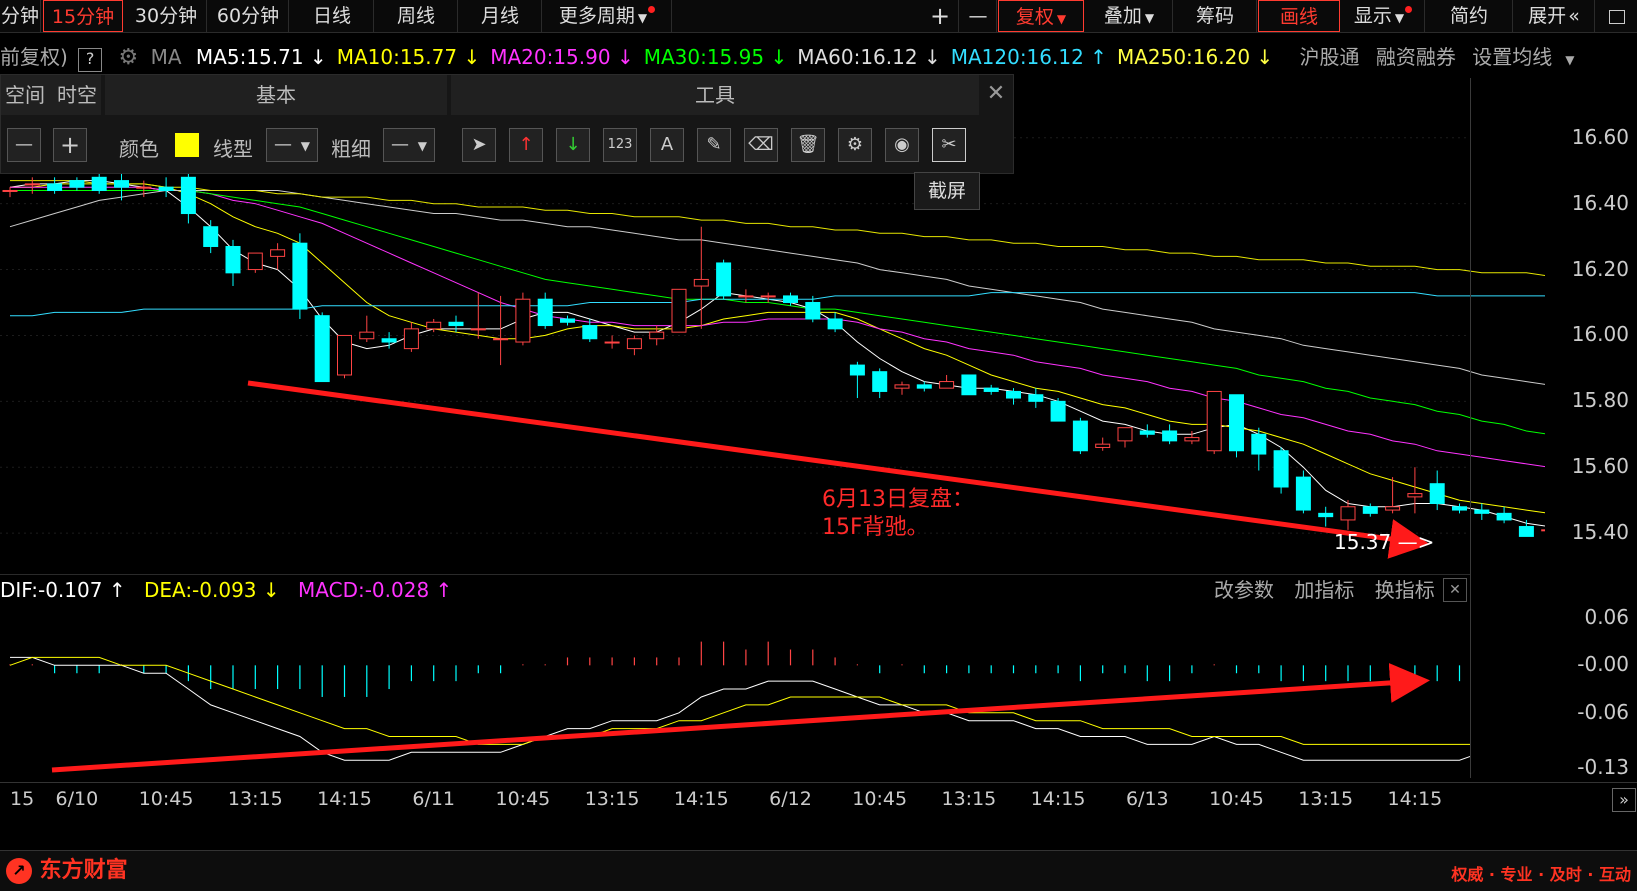 The width and height of the screenshot is (1637, 891). What do you see at coordinates (255, 799) in the screenshot?
I see `time-tick: 13:15` at bounding box center [255, 799].